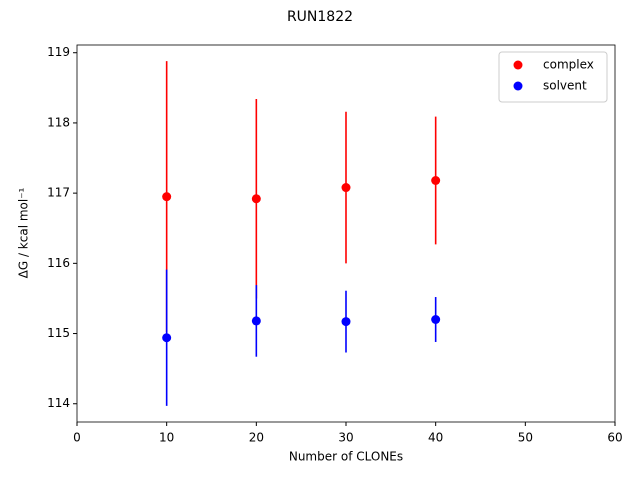 Image resolution: width=640 pixels, height=480 pixels. I want to click on x-tick-label: 50, so click(525, 438).